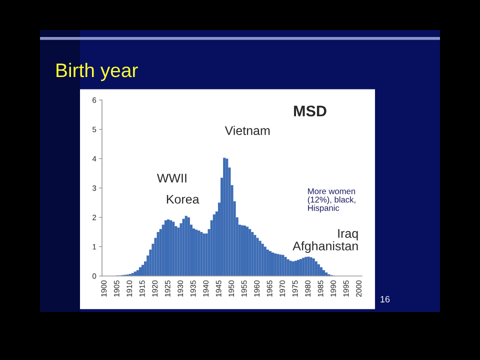 This screenshot has width=480, height=360. What do you see at coordinates (385, 299) in the screenshot?
I see `text: 16` at bounding box center [385, 299].